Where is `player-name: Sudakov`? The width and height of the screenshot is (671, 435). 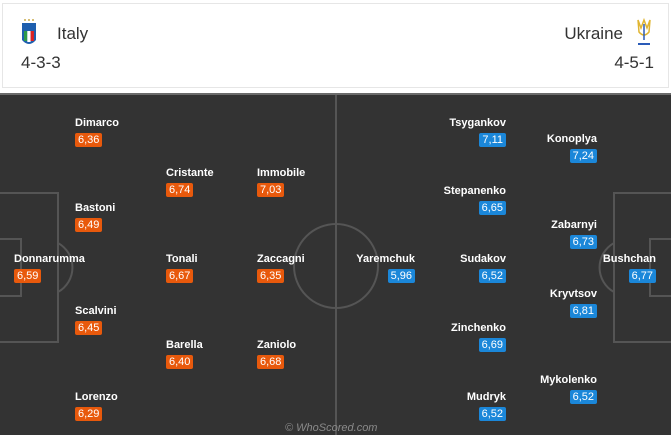
player-name: Sudakov is located at coordinates (483, 259).